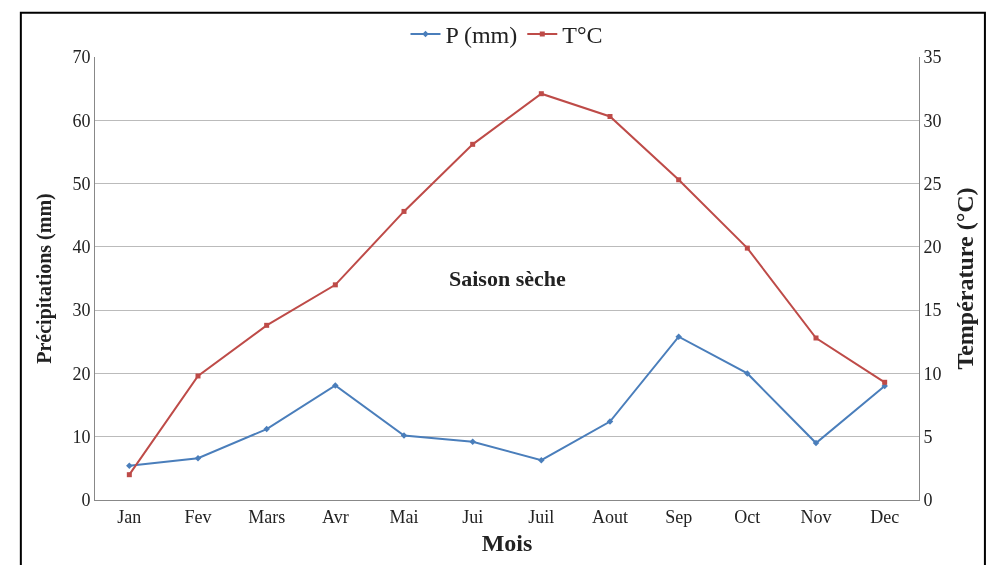  Describe the element at coordinates (81, 310) in the screenshot. I see `y-tick-label: 30` at that location.